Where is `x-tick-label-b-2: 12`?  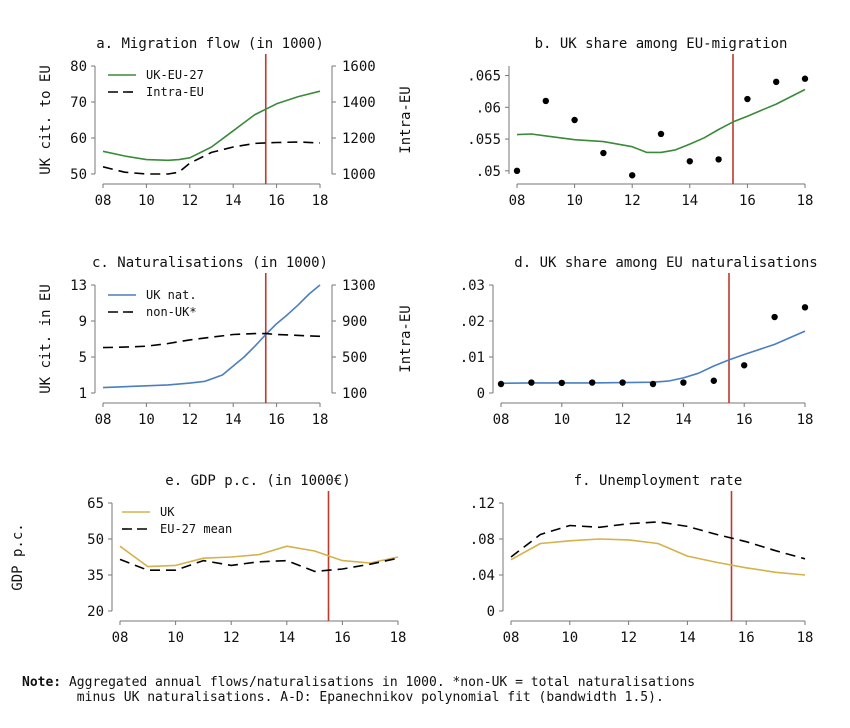 x-tick-label-b-2: 12 is located at coordinates (632, 201).